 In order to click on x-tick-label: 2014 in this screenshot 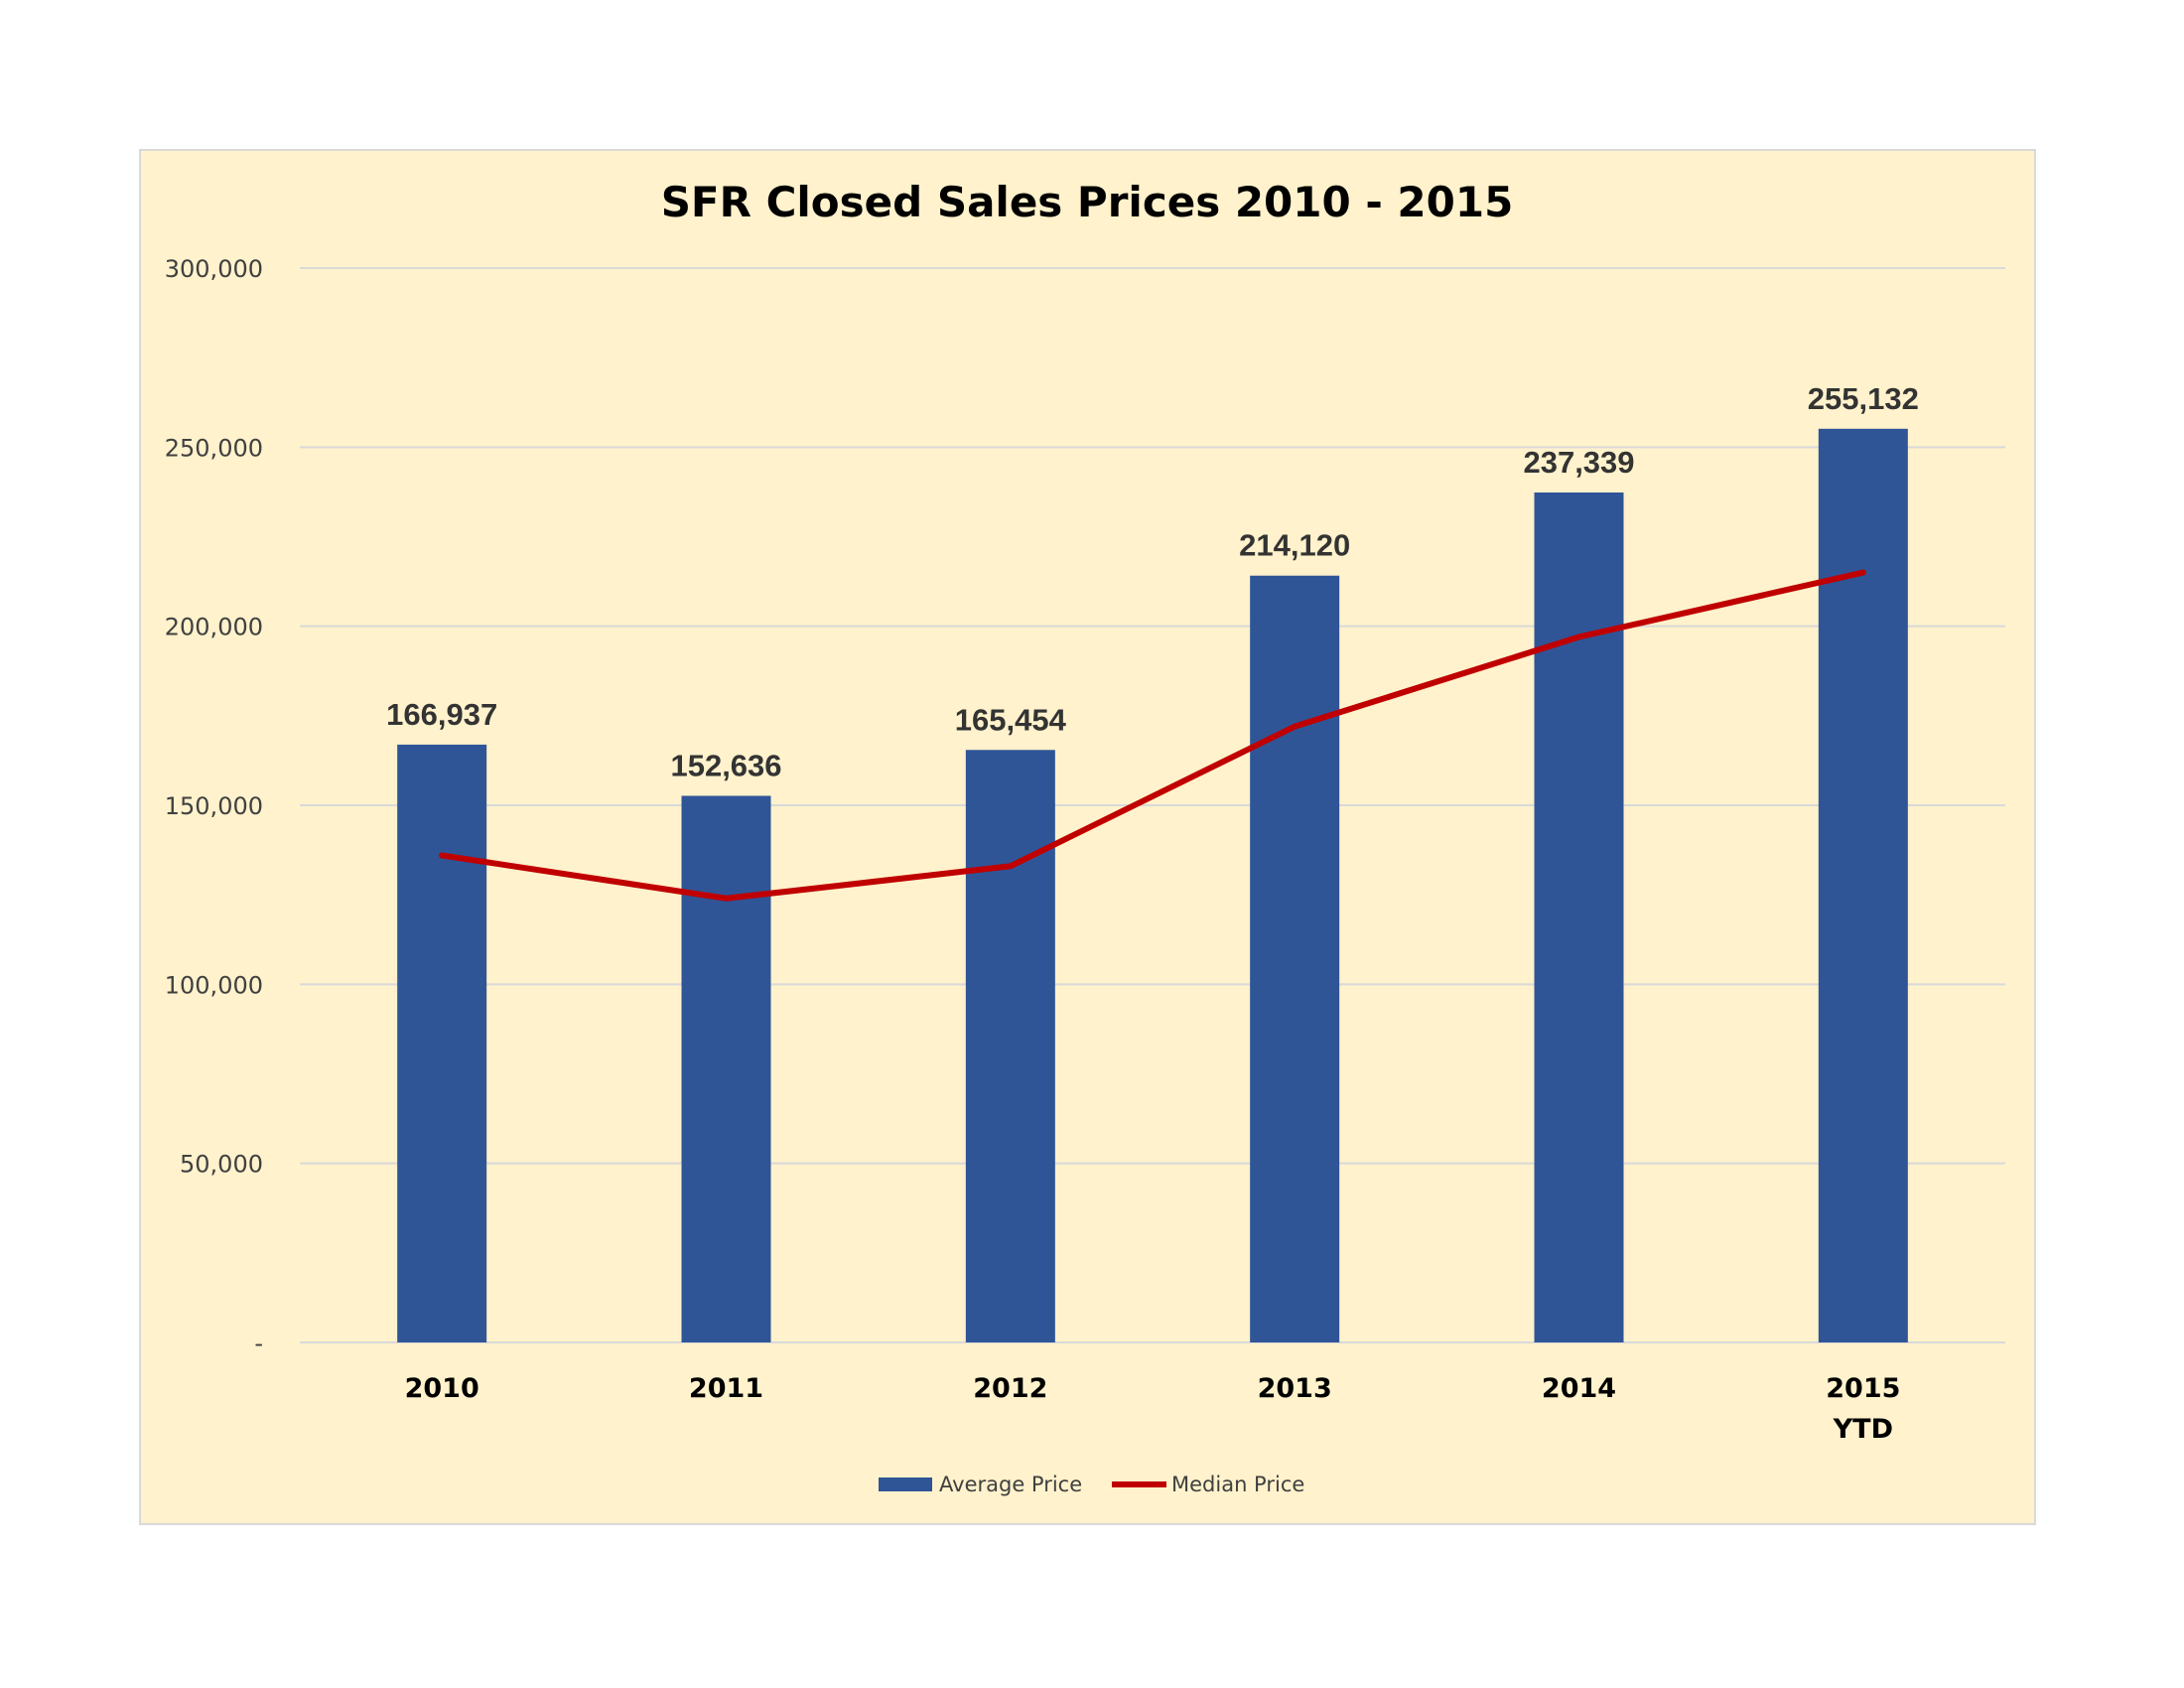, I will do `click(1579, 1388)`.